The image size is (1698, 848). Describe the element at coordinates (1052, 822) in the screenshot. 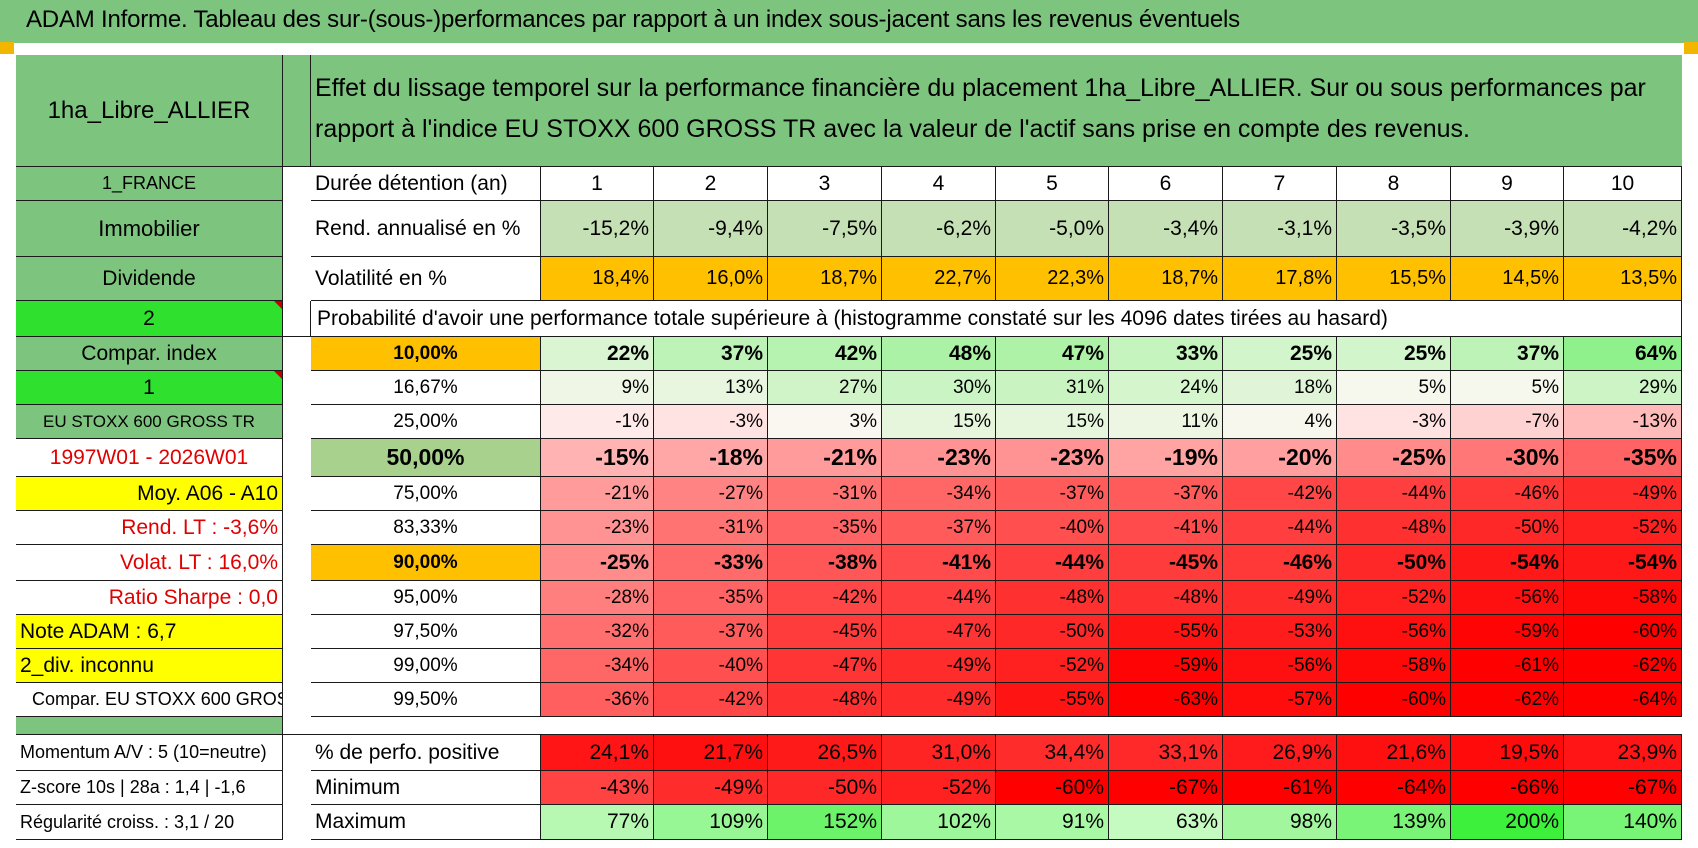

I see `maximum-value: 91%` at that location.